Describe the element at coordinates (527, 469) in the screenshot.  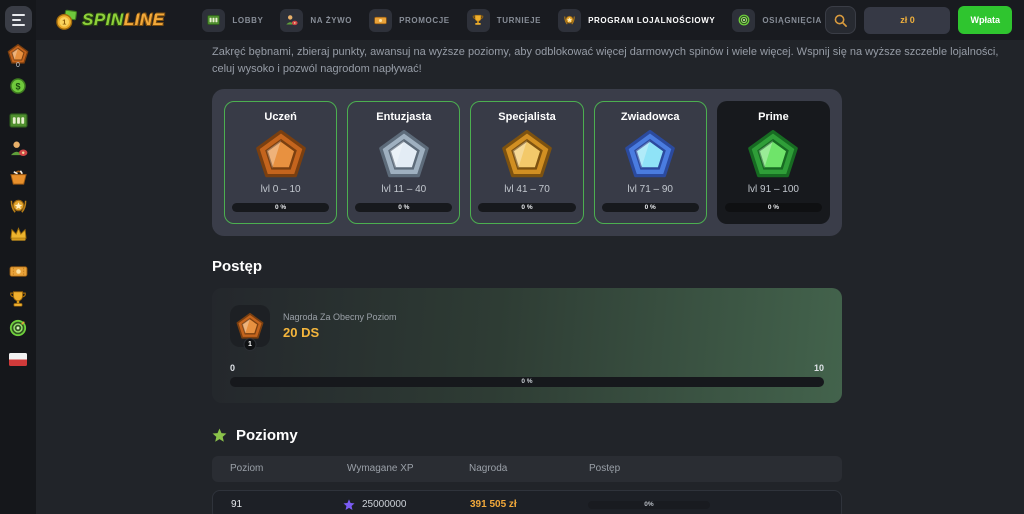
I see `levels-table-header: Poziom Wymagane XP Nagroda Postęp` at that location.